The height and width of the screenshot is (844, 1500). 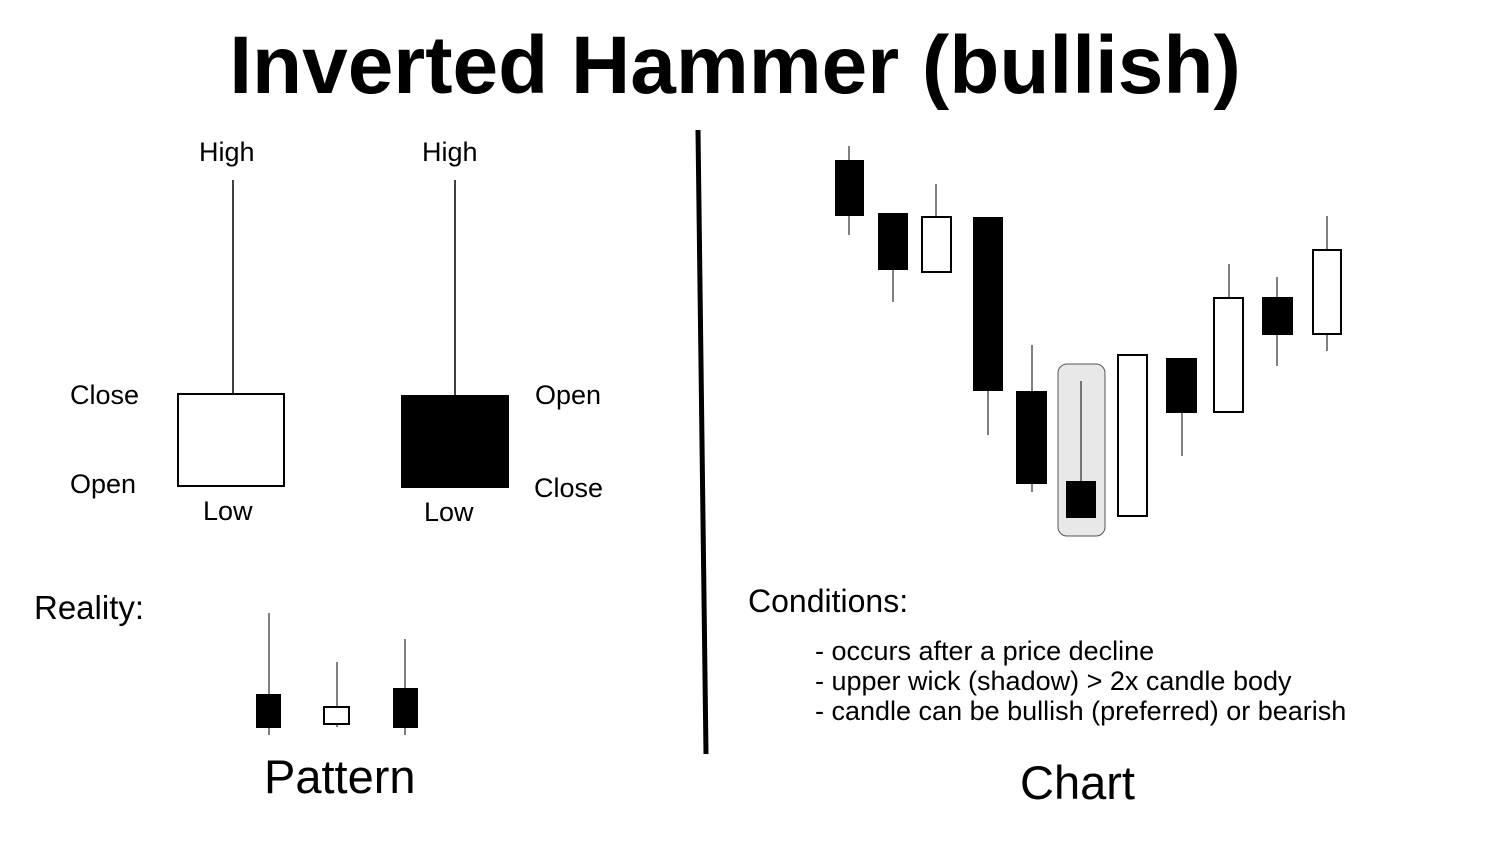 I want to click on reality-candles, so click(x=337, y=674).